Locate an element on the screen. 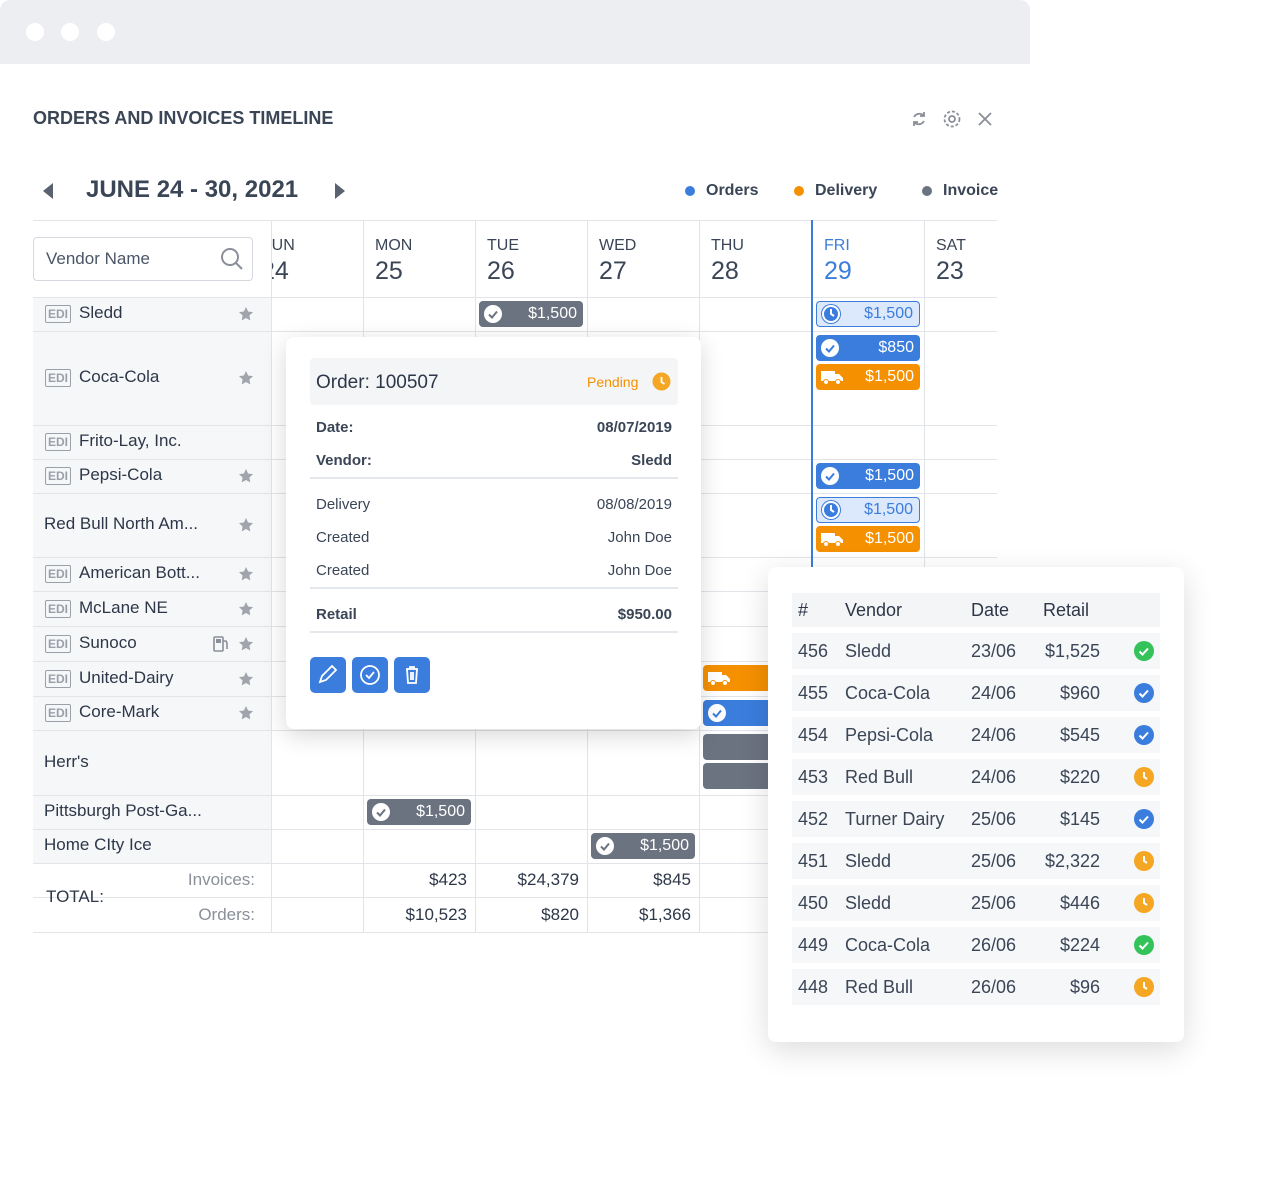  search-placeholder: Vendor Name is located at coordinates (98, 258).